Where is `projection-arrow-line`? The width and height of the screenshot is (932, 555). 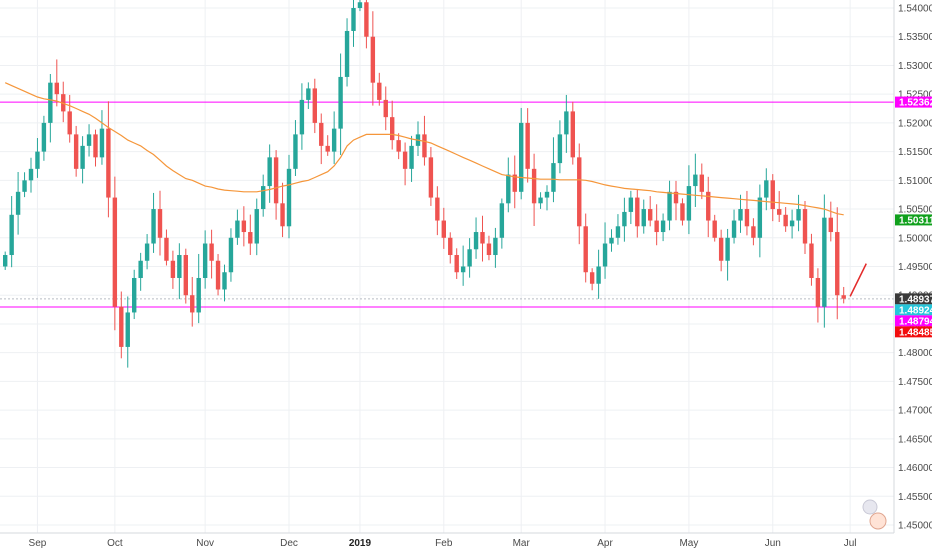 projection-arrow-line is located at coordinates (858, 280).